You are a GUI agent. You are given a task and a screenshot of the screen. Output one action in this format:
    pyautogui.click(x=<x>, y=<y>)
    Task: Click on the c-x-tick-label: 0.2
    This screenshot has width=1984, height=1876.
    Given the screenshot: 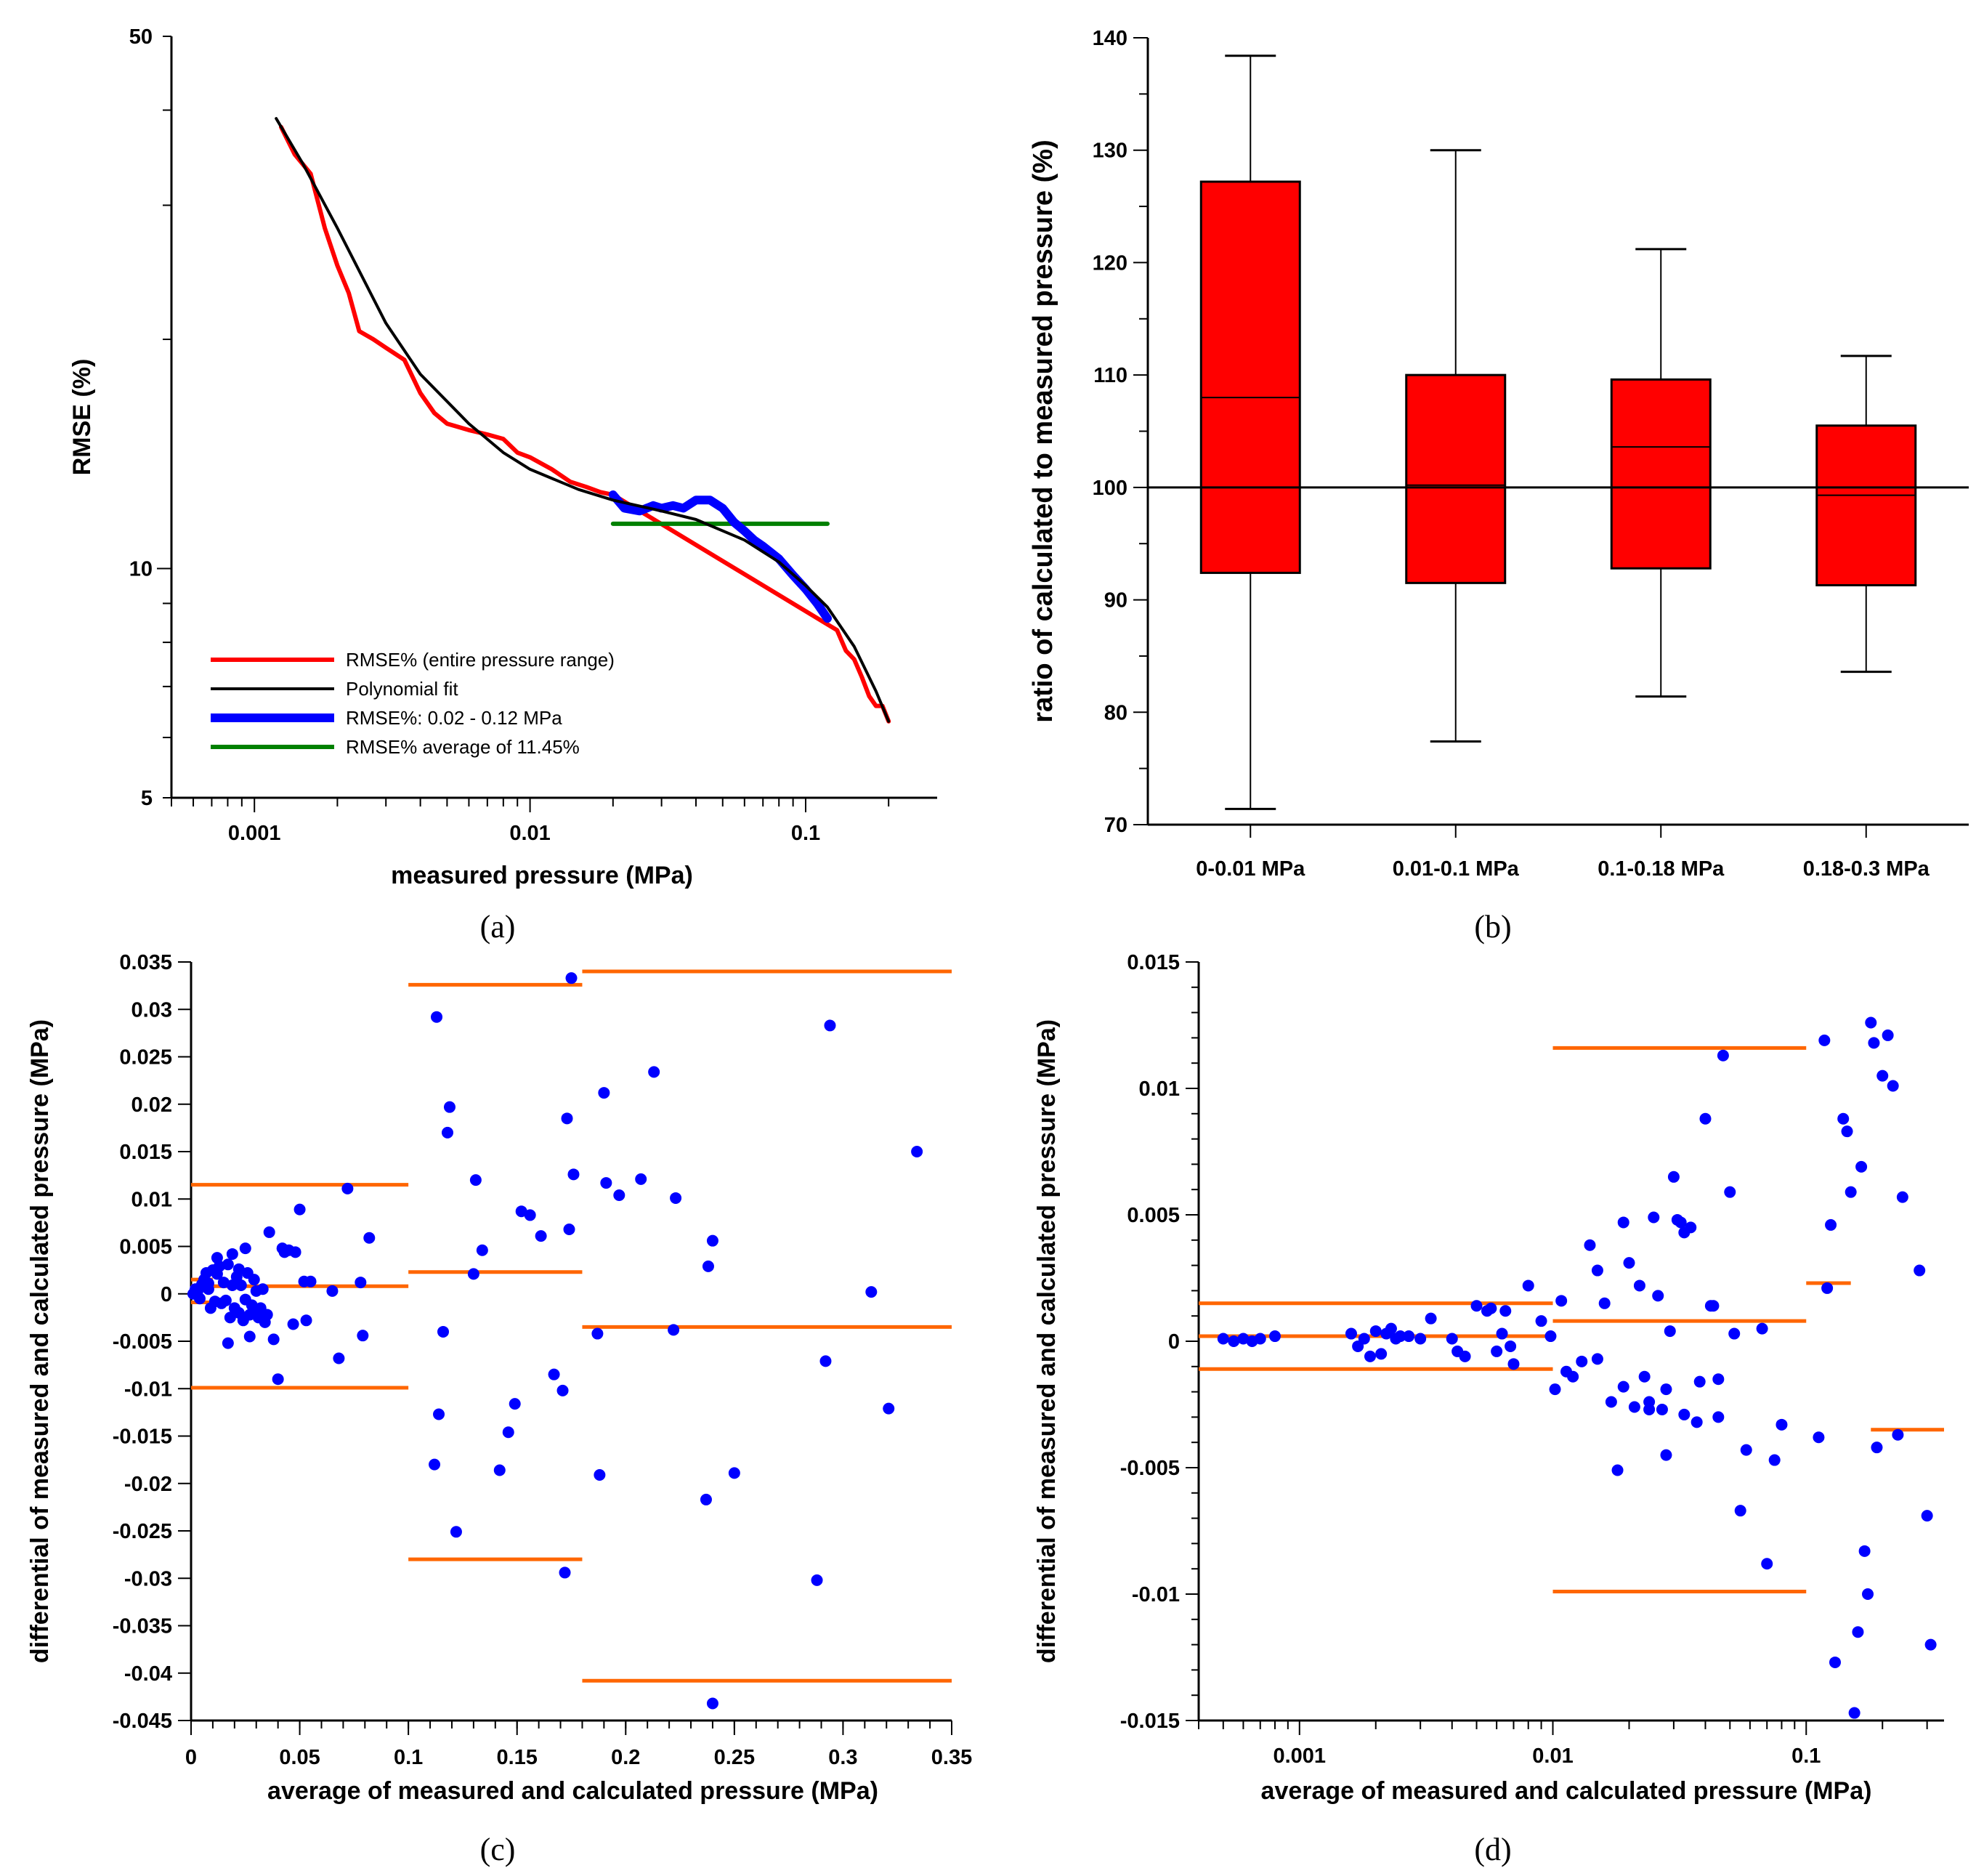 What is the action you would take?
    pyautogui.click(x=625, y=1757)
    